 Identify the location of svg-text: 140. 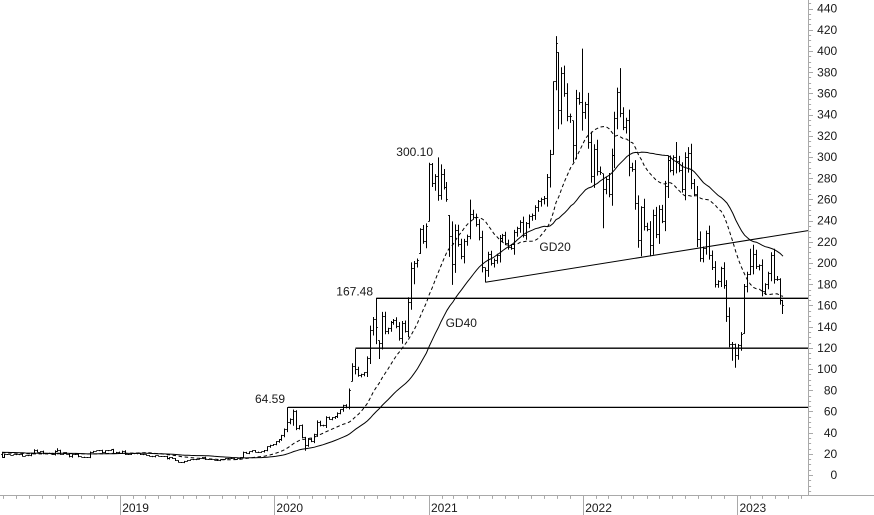
(827, 327).